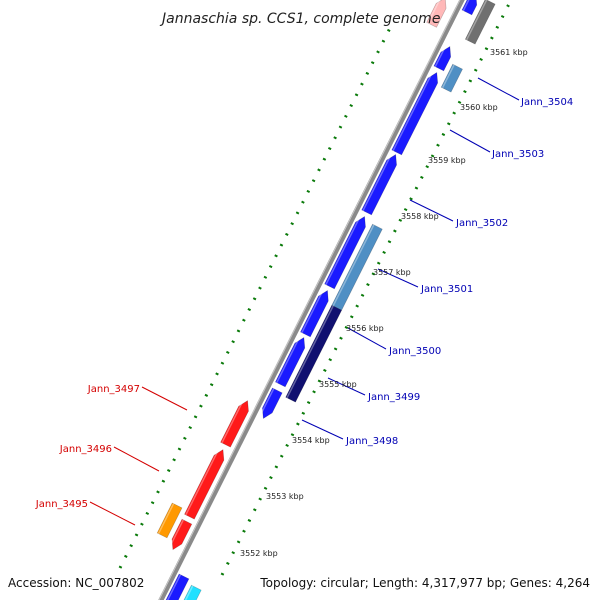 The image size is (600, 600). Describe the element at coordinates (447, 160) in the screenshot. I see `tick-label: 3559 kbp` at that location.